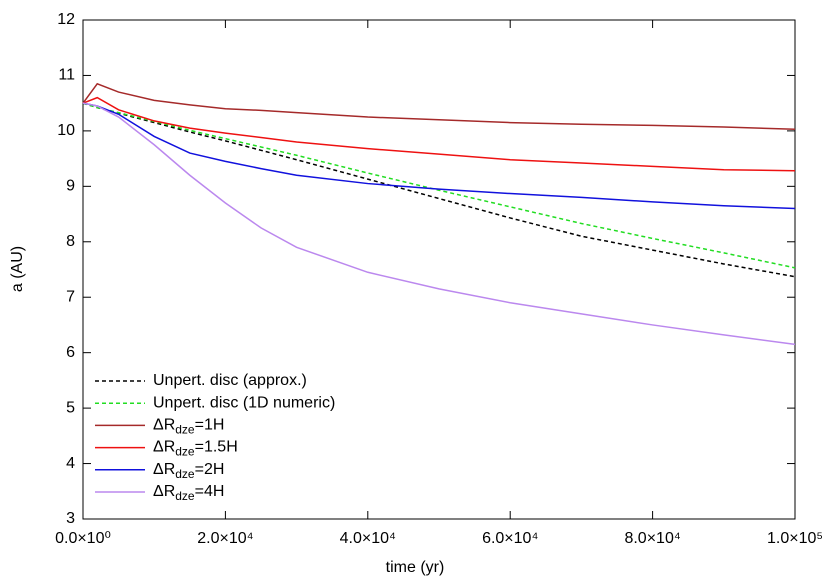 This screenshot has width=830, height=581. I want to click on y-tick-label: 9, so click(70, 186).